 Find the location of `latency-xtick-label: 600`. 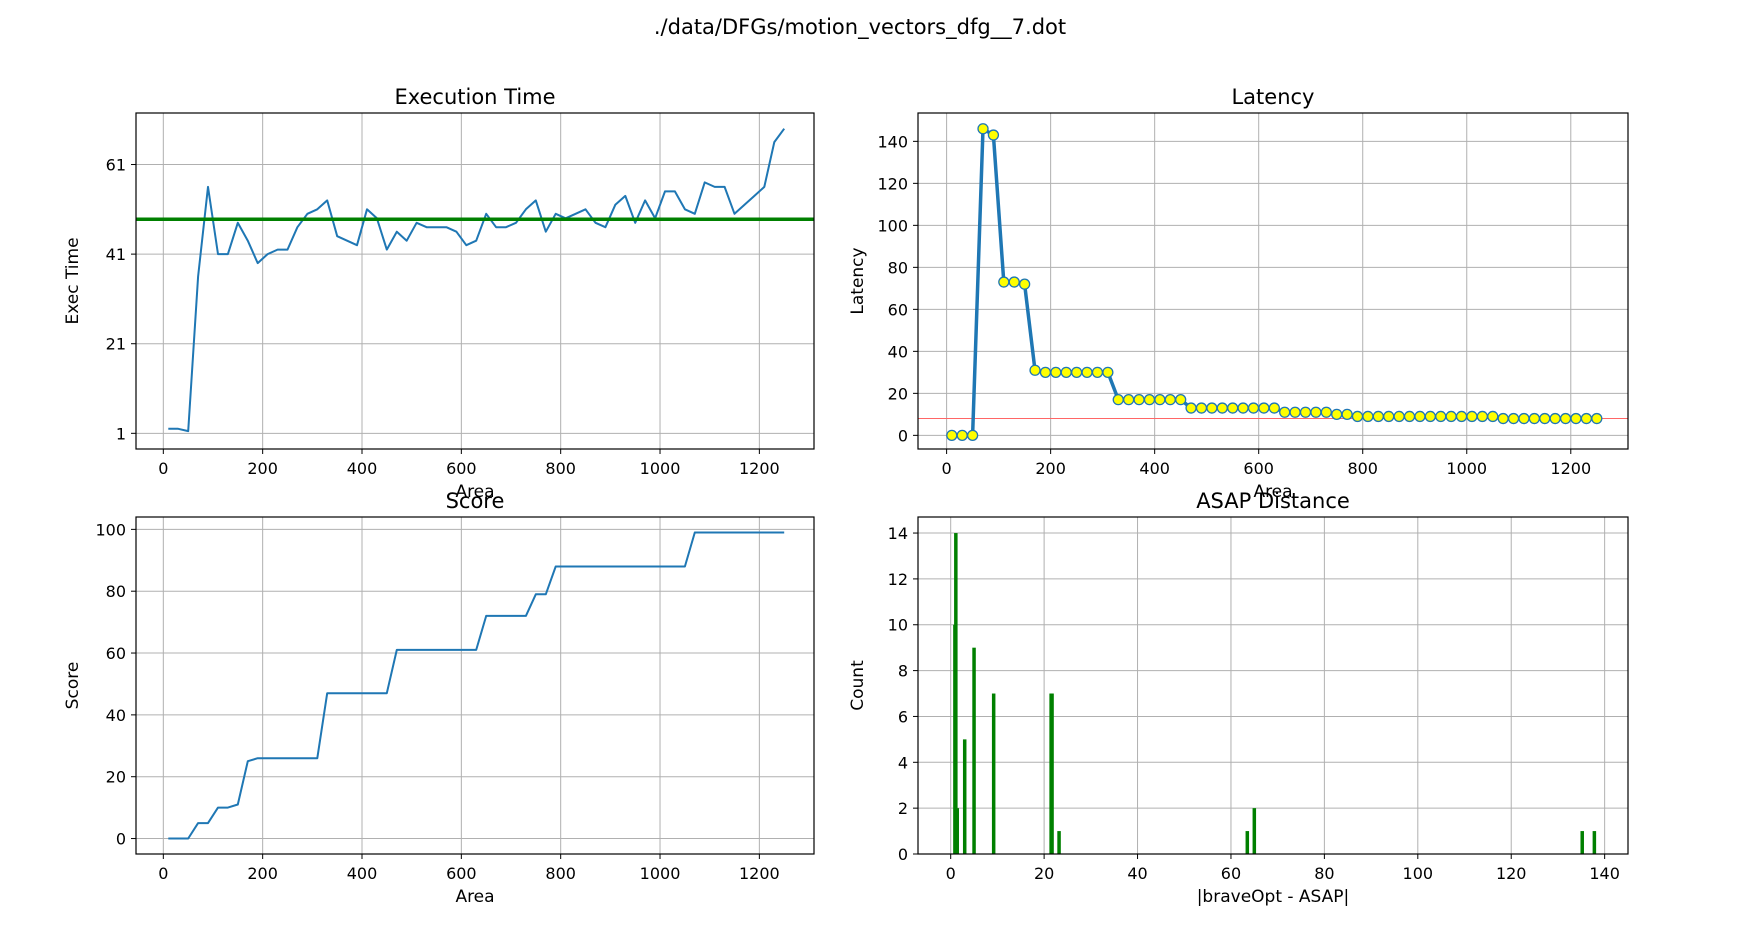

latency-xtick-label: 600 is located at coordinates (1258, 468).